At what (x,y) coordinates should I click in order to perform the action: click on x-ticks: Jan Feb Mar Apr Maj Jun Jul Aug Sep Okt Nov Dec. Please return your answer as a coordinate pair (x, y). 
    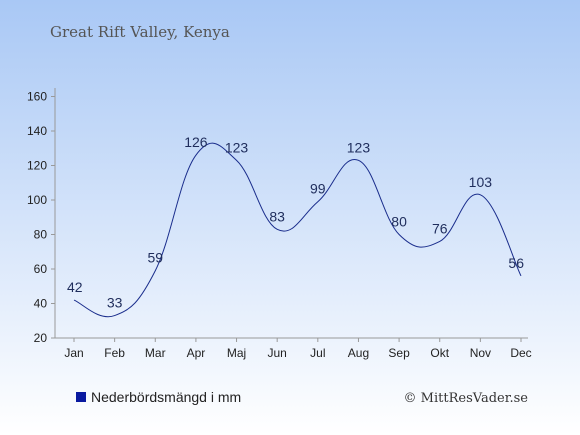
    Looking at the image, I should click on (298, 349).